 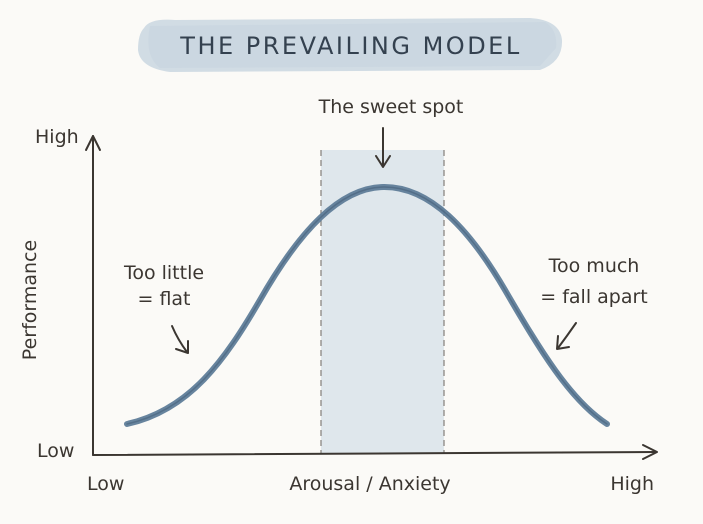 What do you see at coordinates (391, 107) in the screenshot?
I see `sweet-spot-label: The sweet spot` at bounding box center [391, 107].